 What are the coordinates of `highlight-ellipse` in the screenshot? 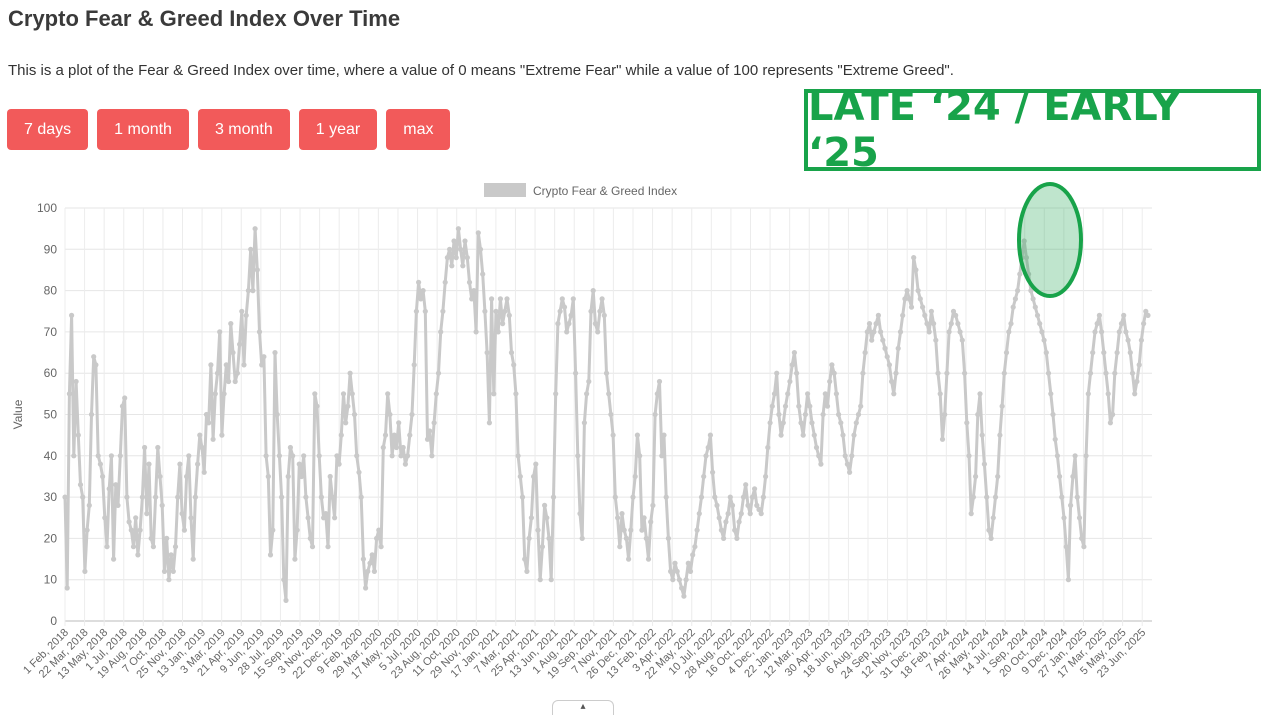 It's located at (1050, 240).